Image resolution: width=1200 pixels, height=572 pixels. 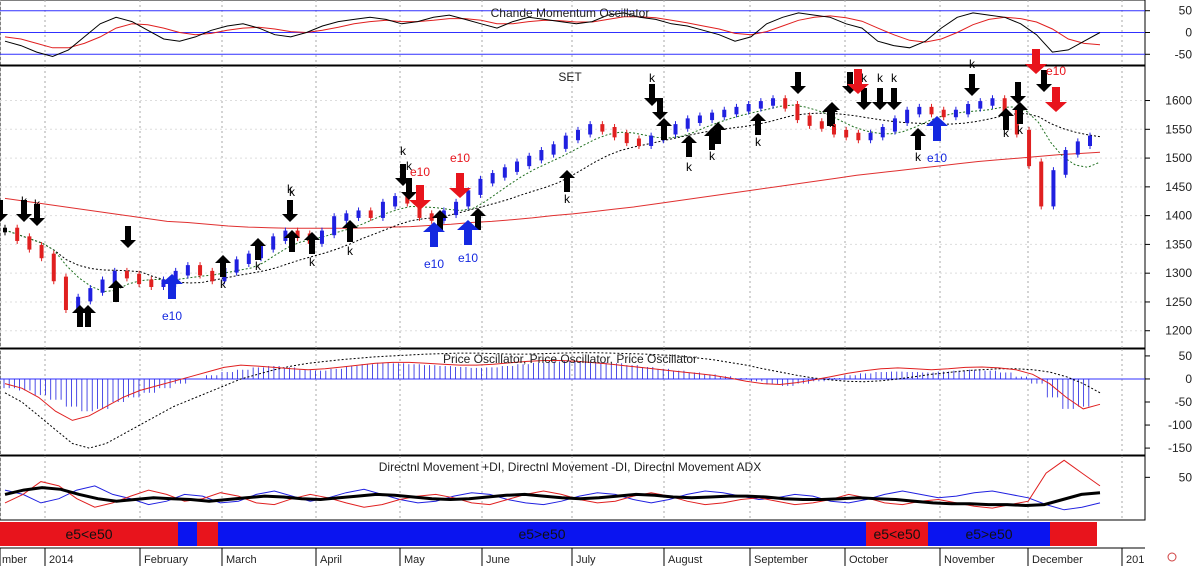 I want to click on k-label: k, so click(x=292, y=192).